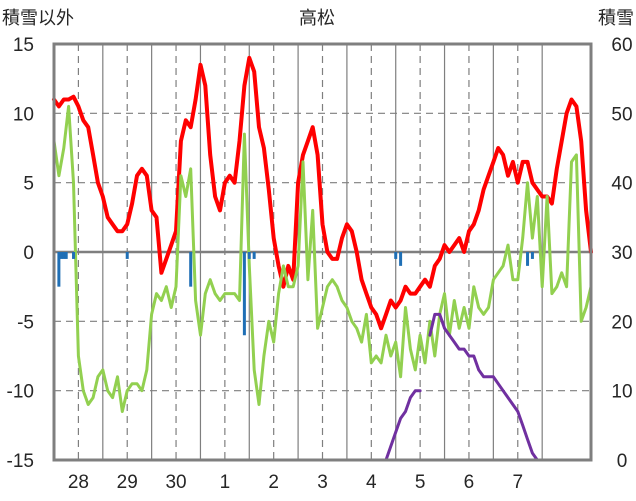 The width and height of the screenshot is (636, 501). Describe the element at coordinates (28, 184) in the screenshot. I see `left-tick-label: 5` at that location.